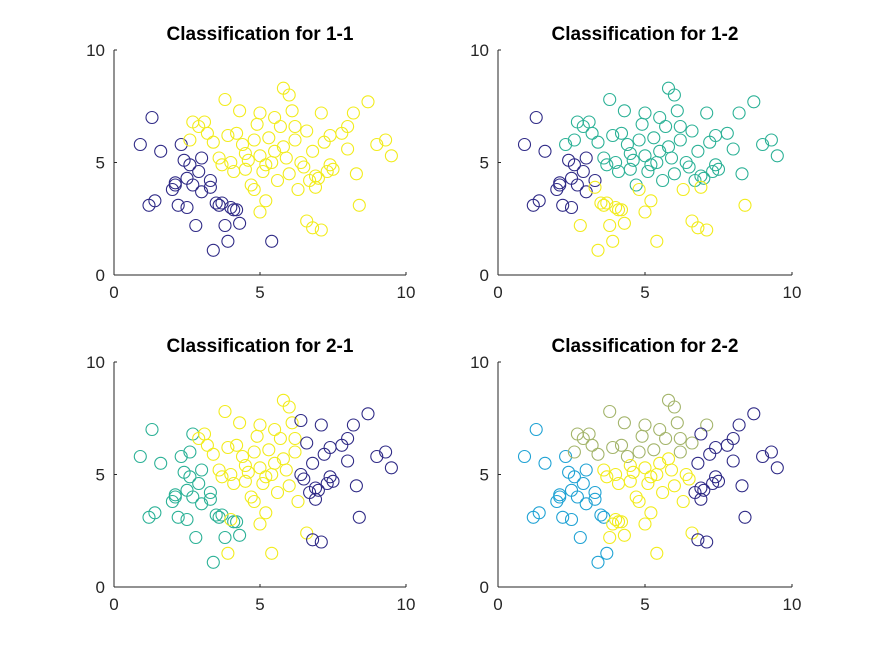 Image resolution: width=875 pixels, height=656 pixels. I want to click on x-tick-label: 0, so click(113, 292).